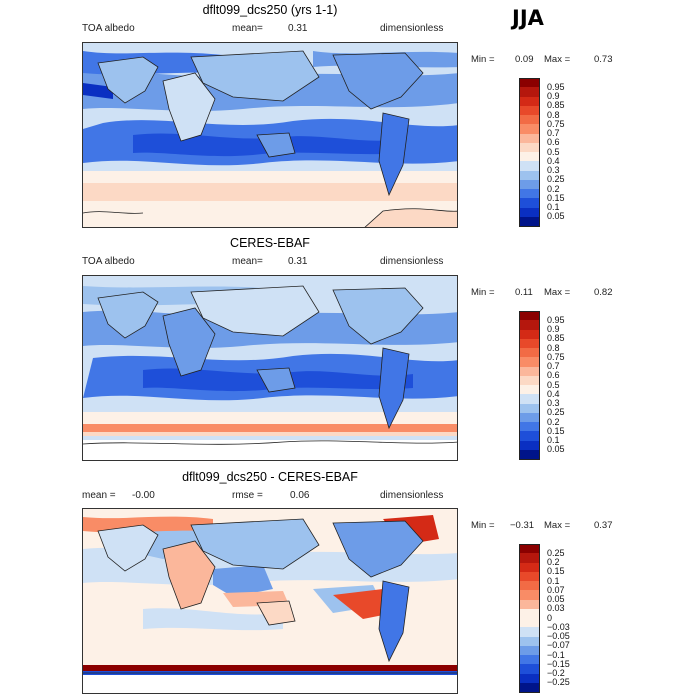  I want to click on colorbar-tick-label: 0.07, so click(556, 589).